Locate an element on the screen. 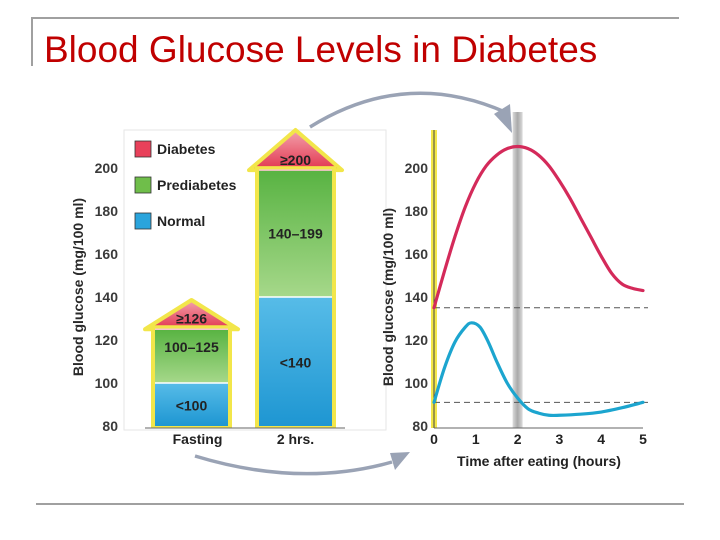  y-tick-label-right: 160 is located at coordinates (417, 254).